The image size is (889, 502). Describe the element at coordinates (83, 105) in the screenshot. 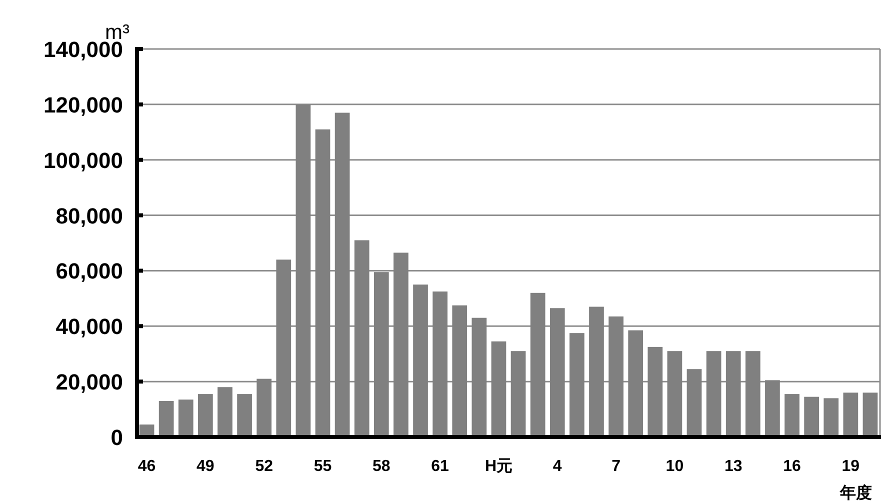

I see `y-tick-label: 120,000` at that location.